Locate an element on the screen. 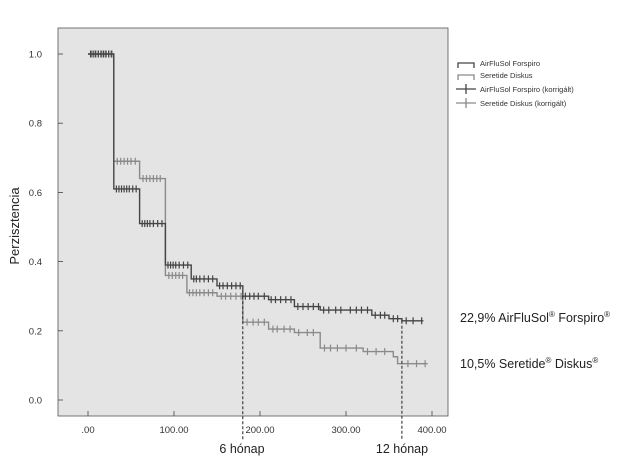 Image resolution: width=622 pixels, height=459 pixels. y-tick-label: 0.8 is located at coordinates (35, 124).